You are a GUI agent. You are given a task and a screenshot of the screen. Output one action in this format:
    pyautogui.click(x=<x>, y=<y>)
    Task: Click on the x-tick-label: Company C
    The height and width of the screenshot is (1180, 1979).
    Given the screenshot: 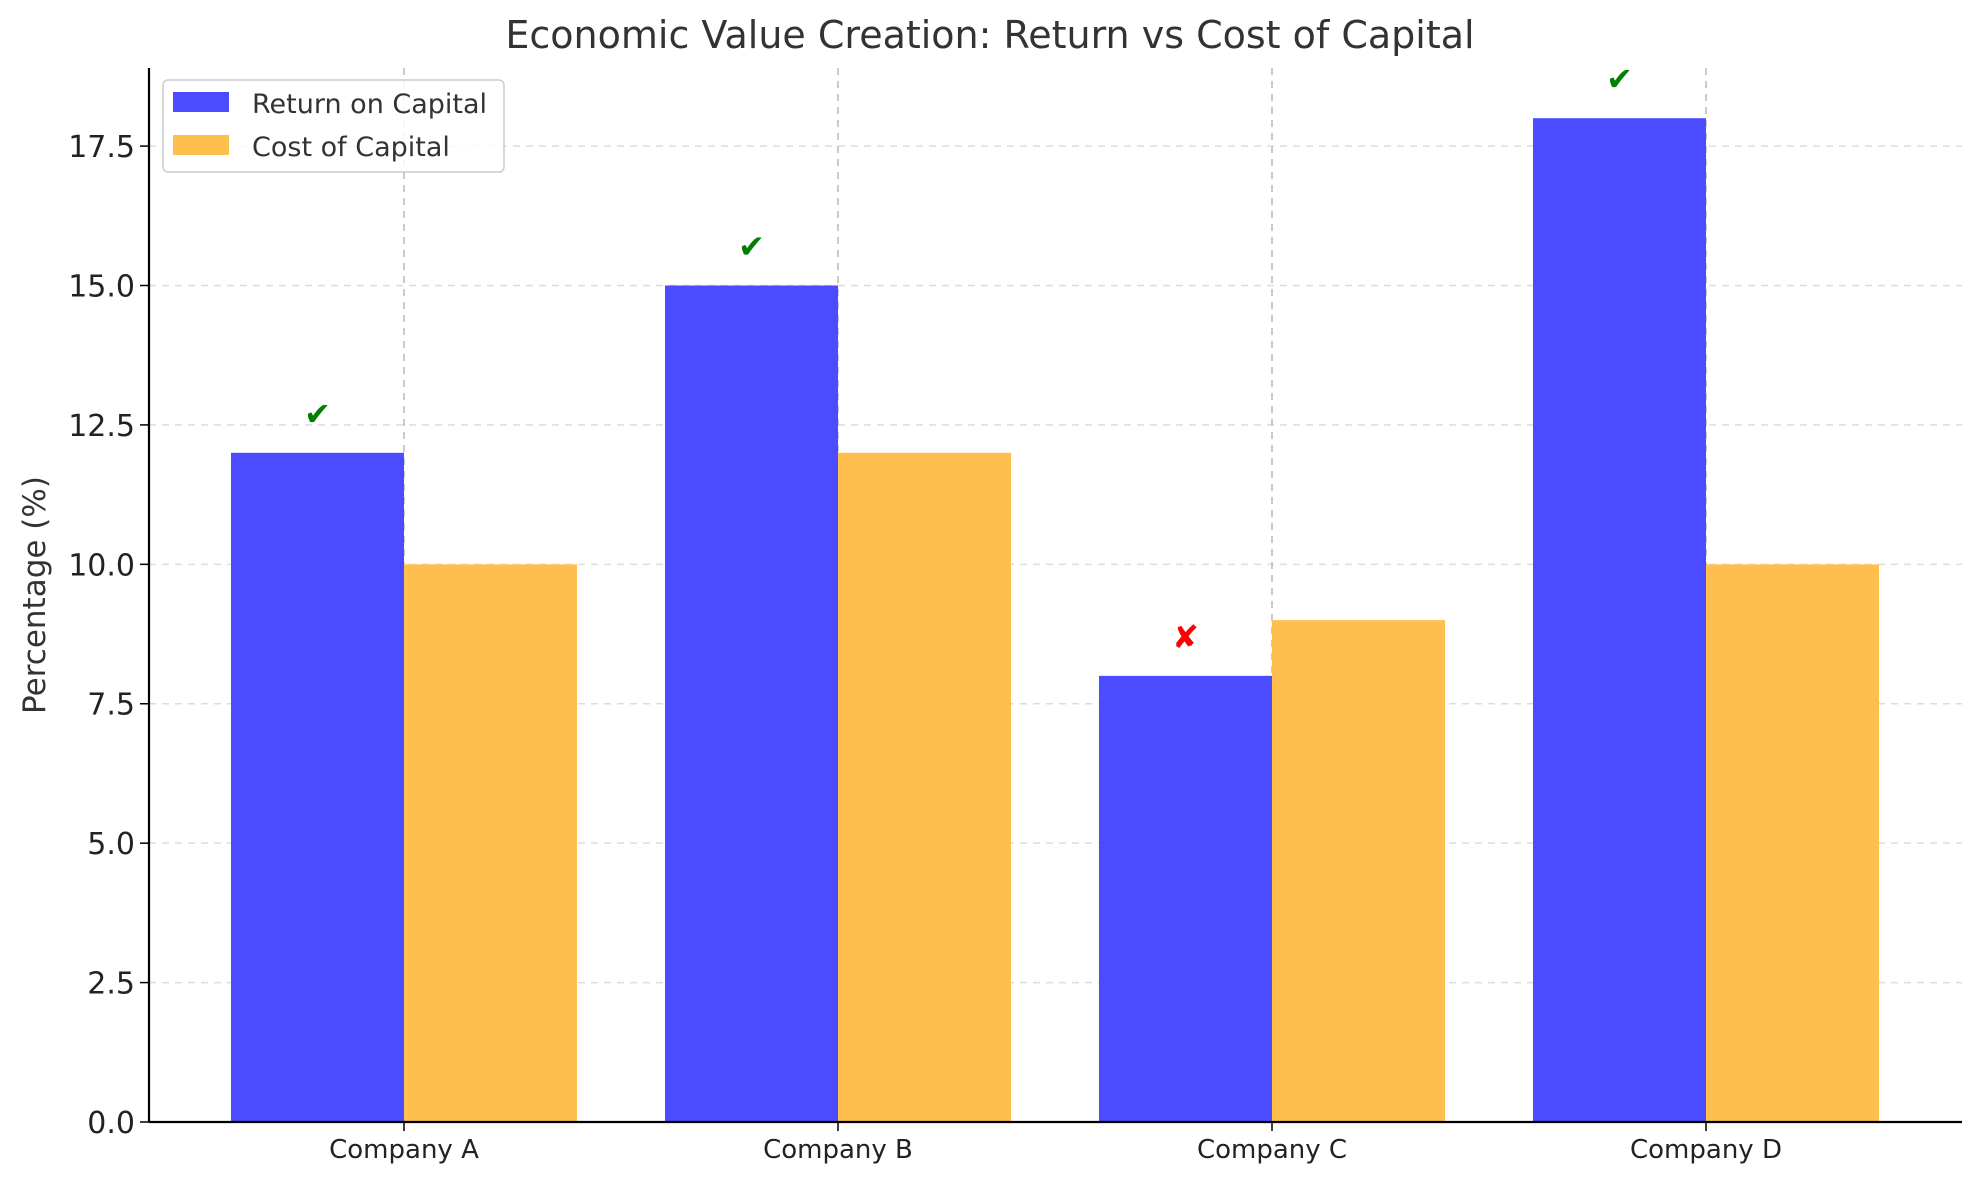 What is the action you would take?
    pyautogui.click(x=1272, y=1150)
    